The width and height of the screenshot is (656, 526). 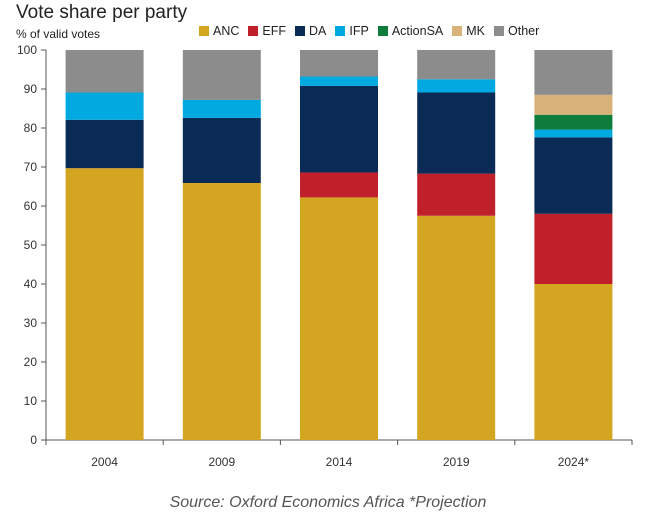 I want to click on y-tick-label: 70, so click(x=31, y=167).